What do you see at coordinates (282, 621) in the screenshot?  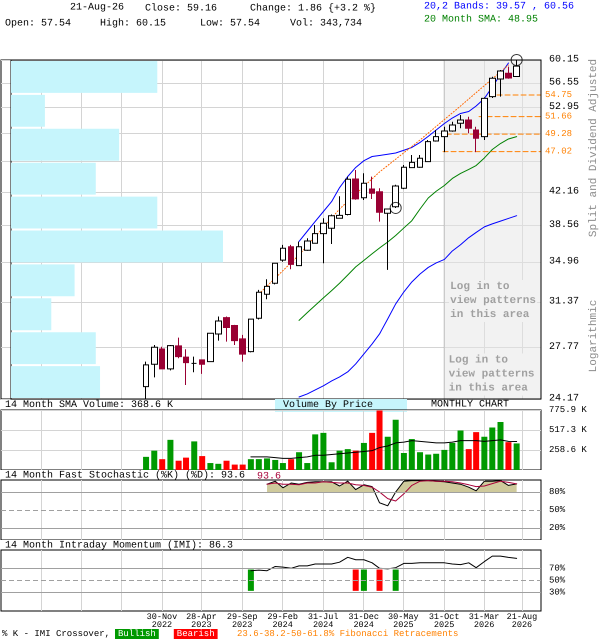 I see `x-tick-label: 29-Feb 2024` at bounding box center [282, 621].